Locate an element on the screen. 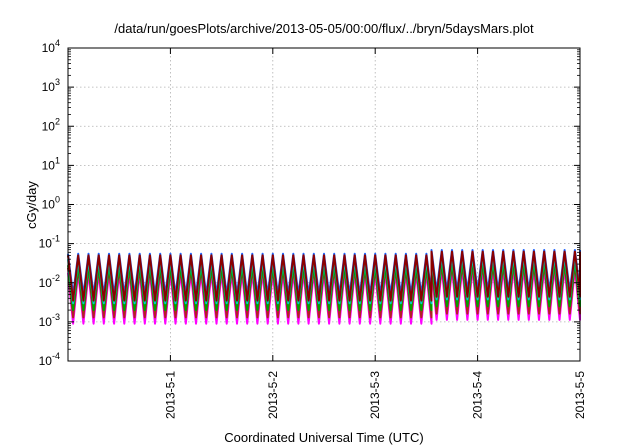 Image resolution: width=640 pixels, height=448 pixels. y-tick-label: 10⁻⁴ is located at coordinates (49, 359).